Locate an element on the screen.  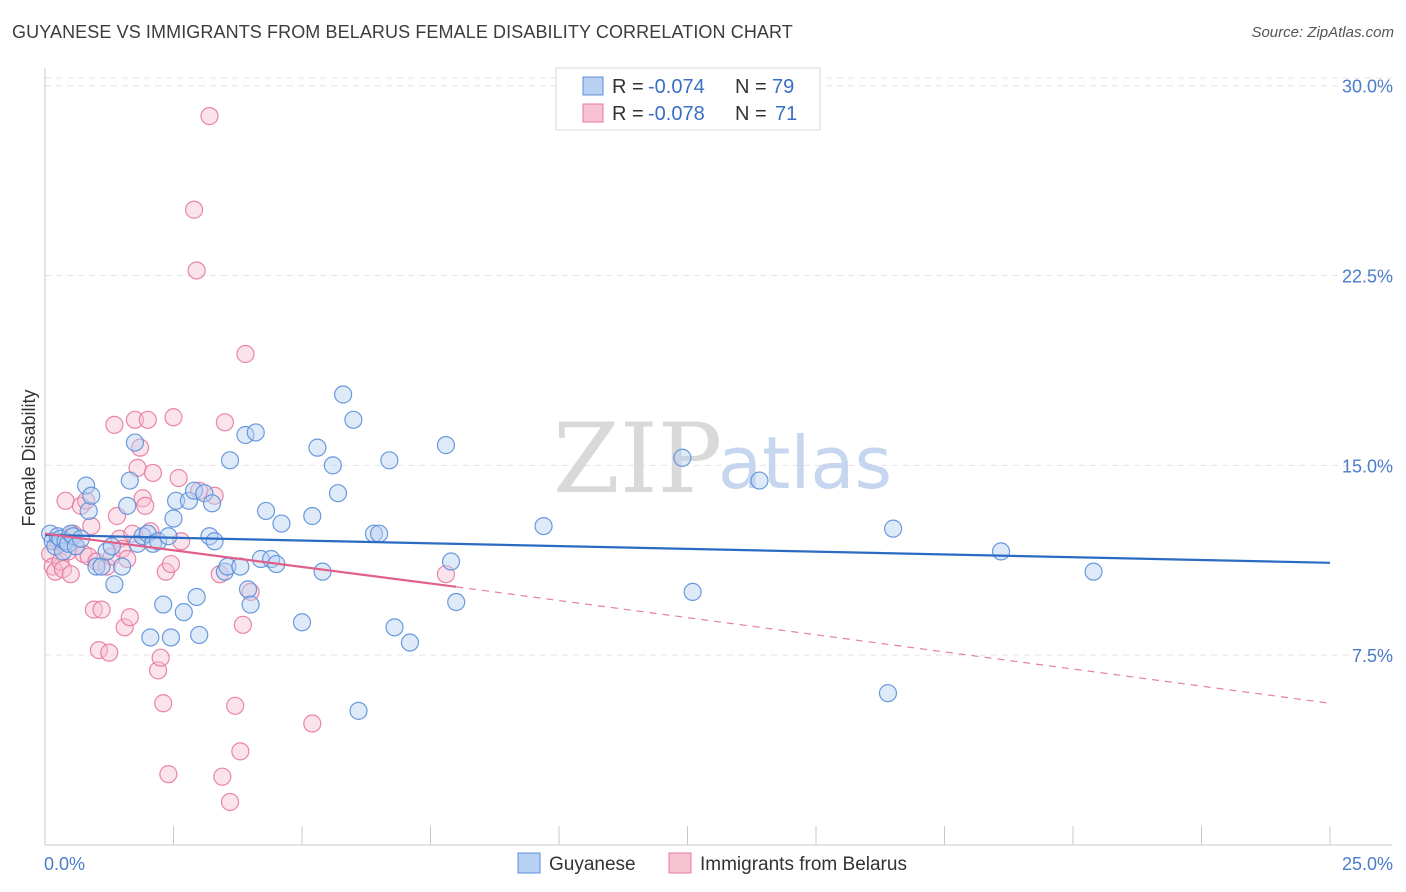
y-tick-label-0: 7.5% is located at coordinates (1372, 656).